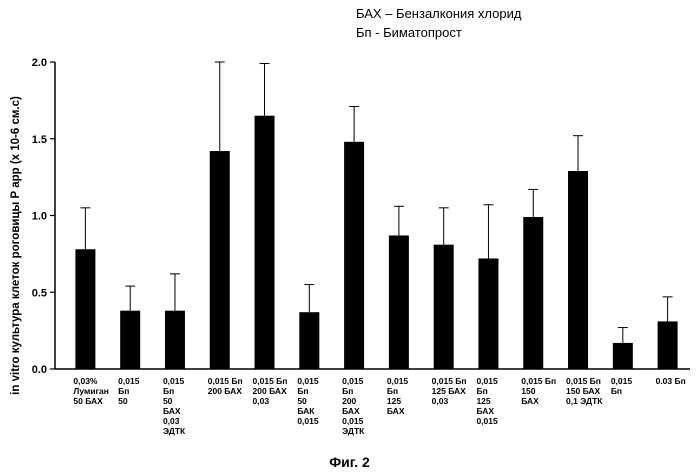 Image resolution: width=699 pixels, height=476 pixels. What do you see at coordinates (308, 401) in the screenshot?
I see `category-label: 0,015 Бп 50 БАК 0,015` at bounding box center [308, 401].